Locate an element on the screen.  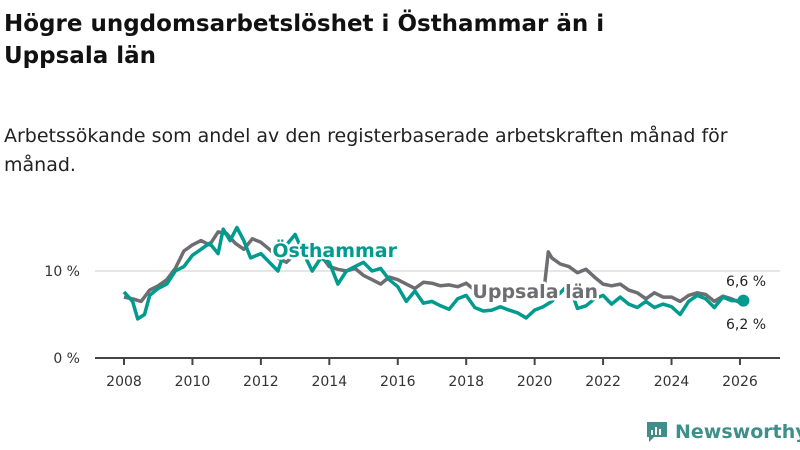
x-tick-label: 2016 is located at coordinates (398, 382).